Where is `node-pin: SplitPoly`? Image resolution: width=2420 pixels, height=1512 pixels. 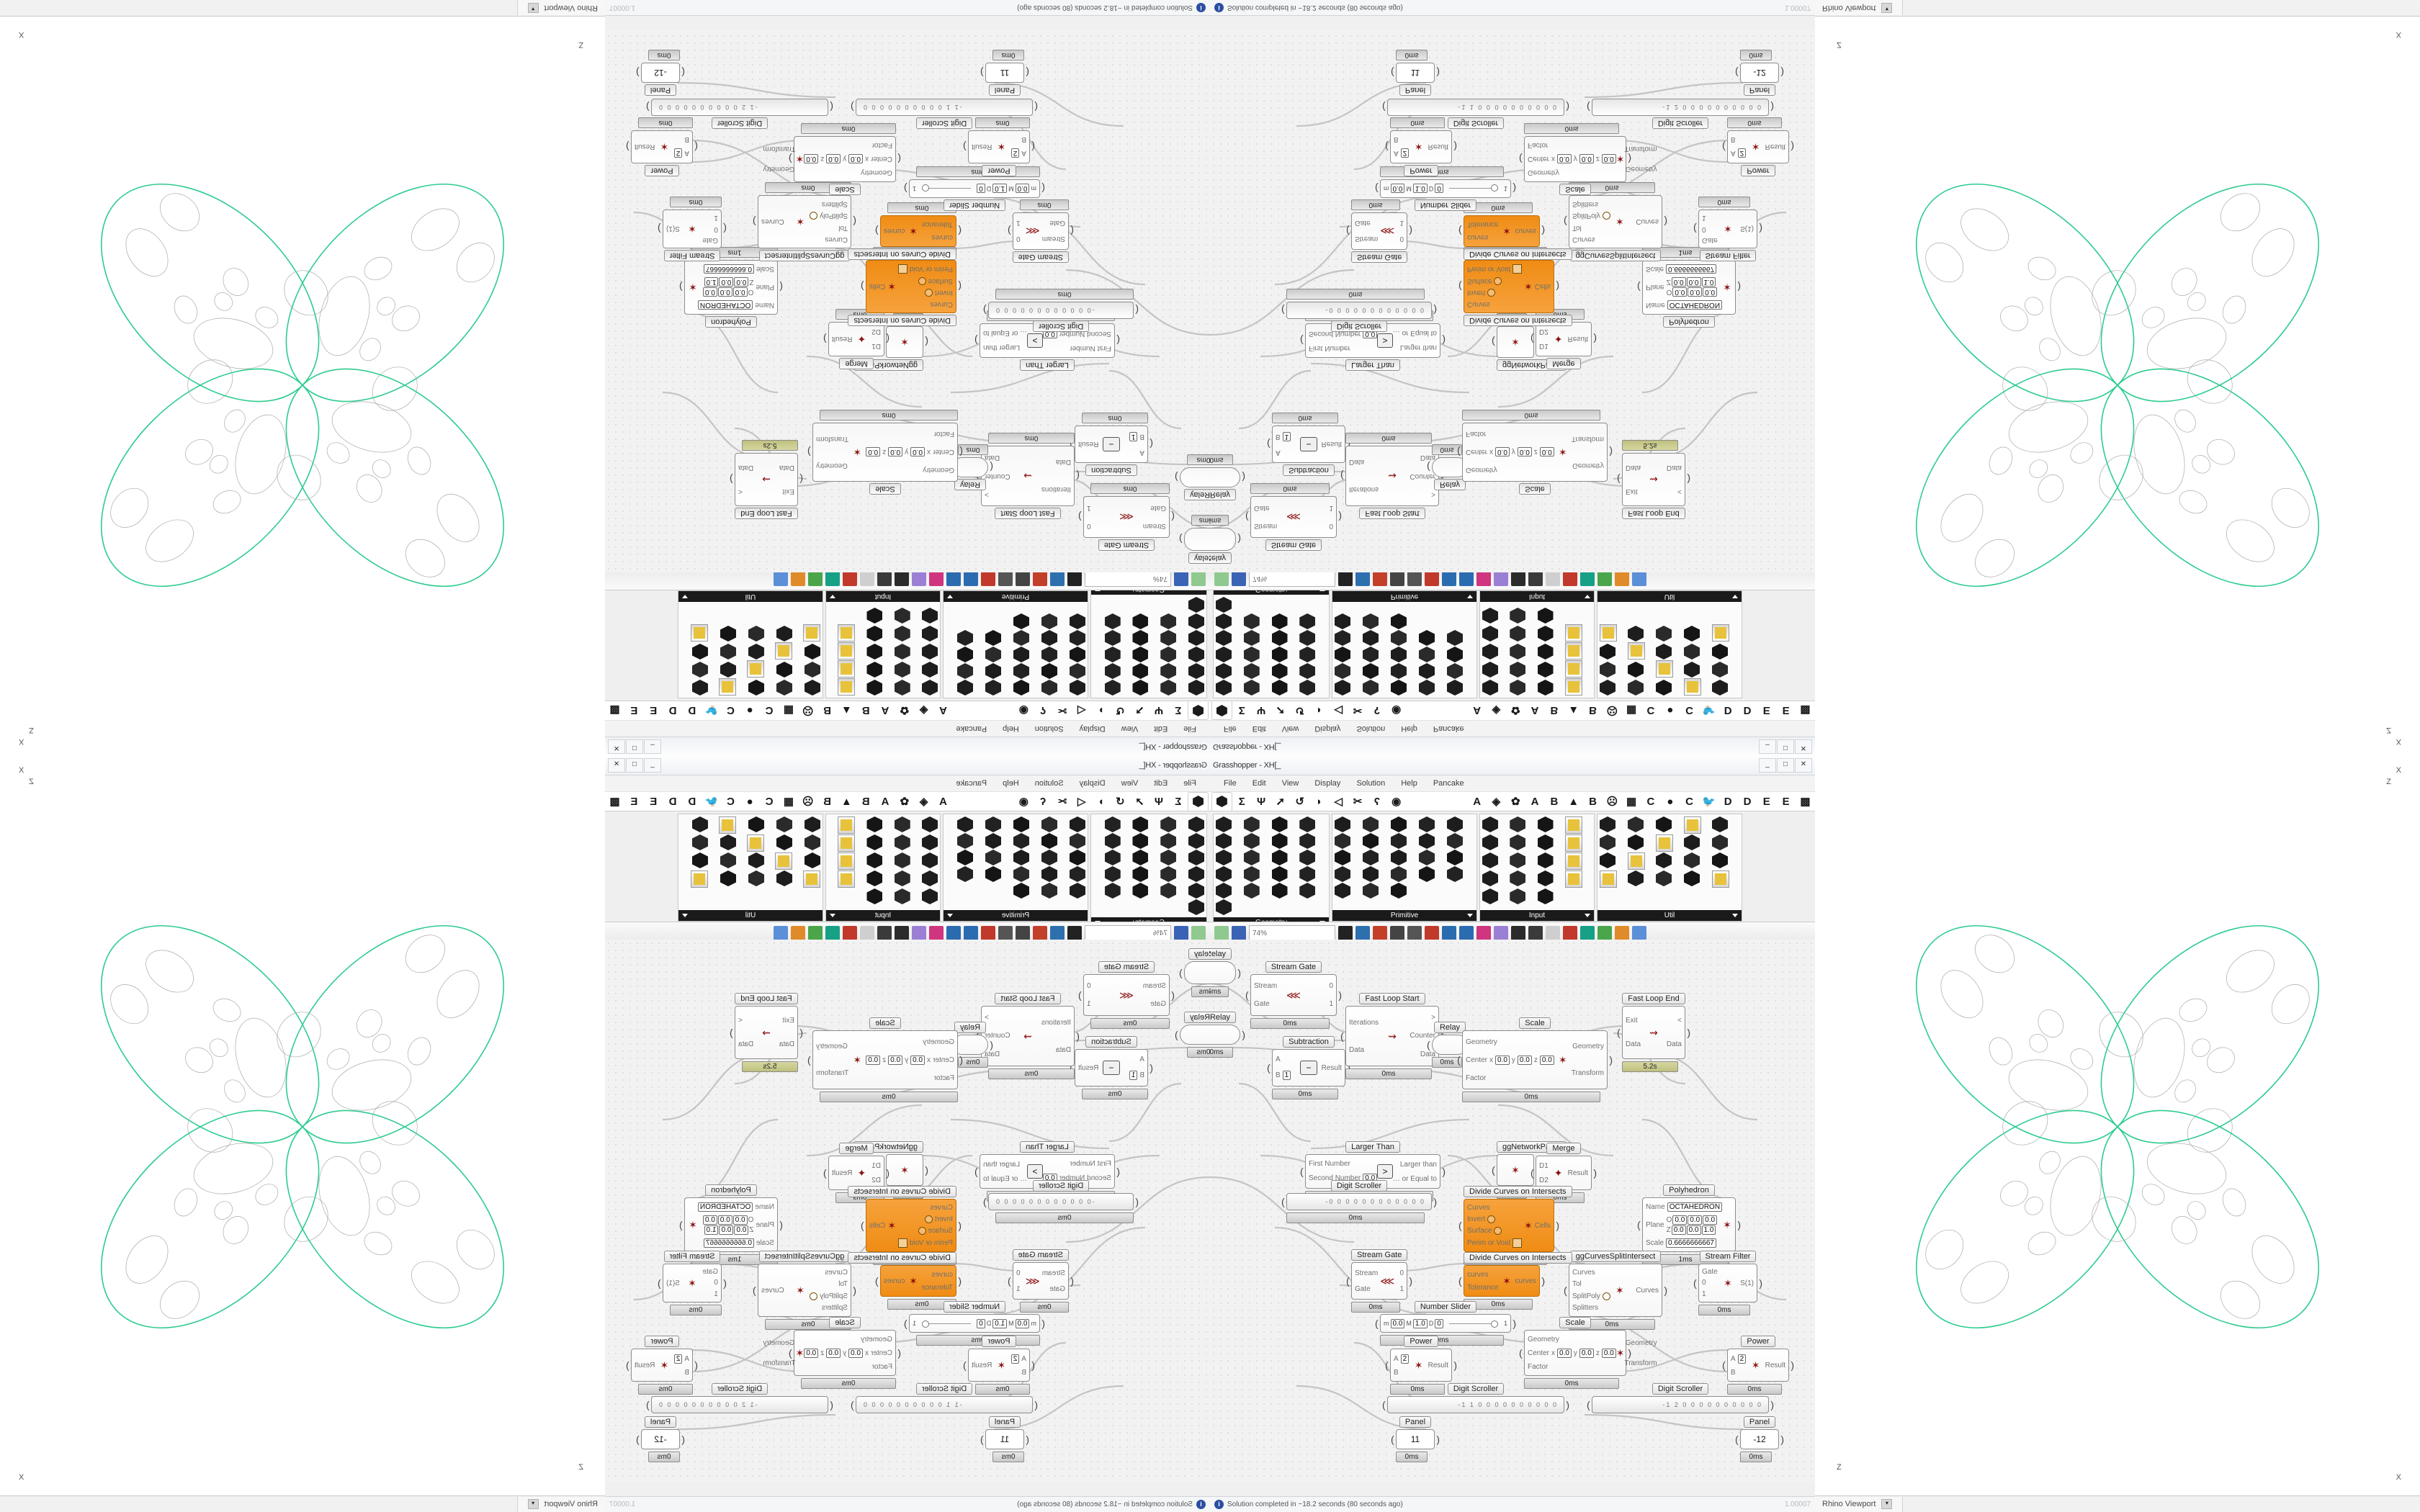 node-pin: SplitPoly is located at coordinates (1586, 1296).